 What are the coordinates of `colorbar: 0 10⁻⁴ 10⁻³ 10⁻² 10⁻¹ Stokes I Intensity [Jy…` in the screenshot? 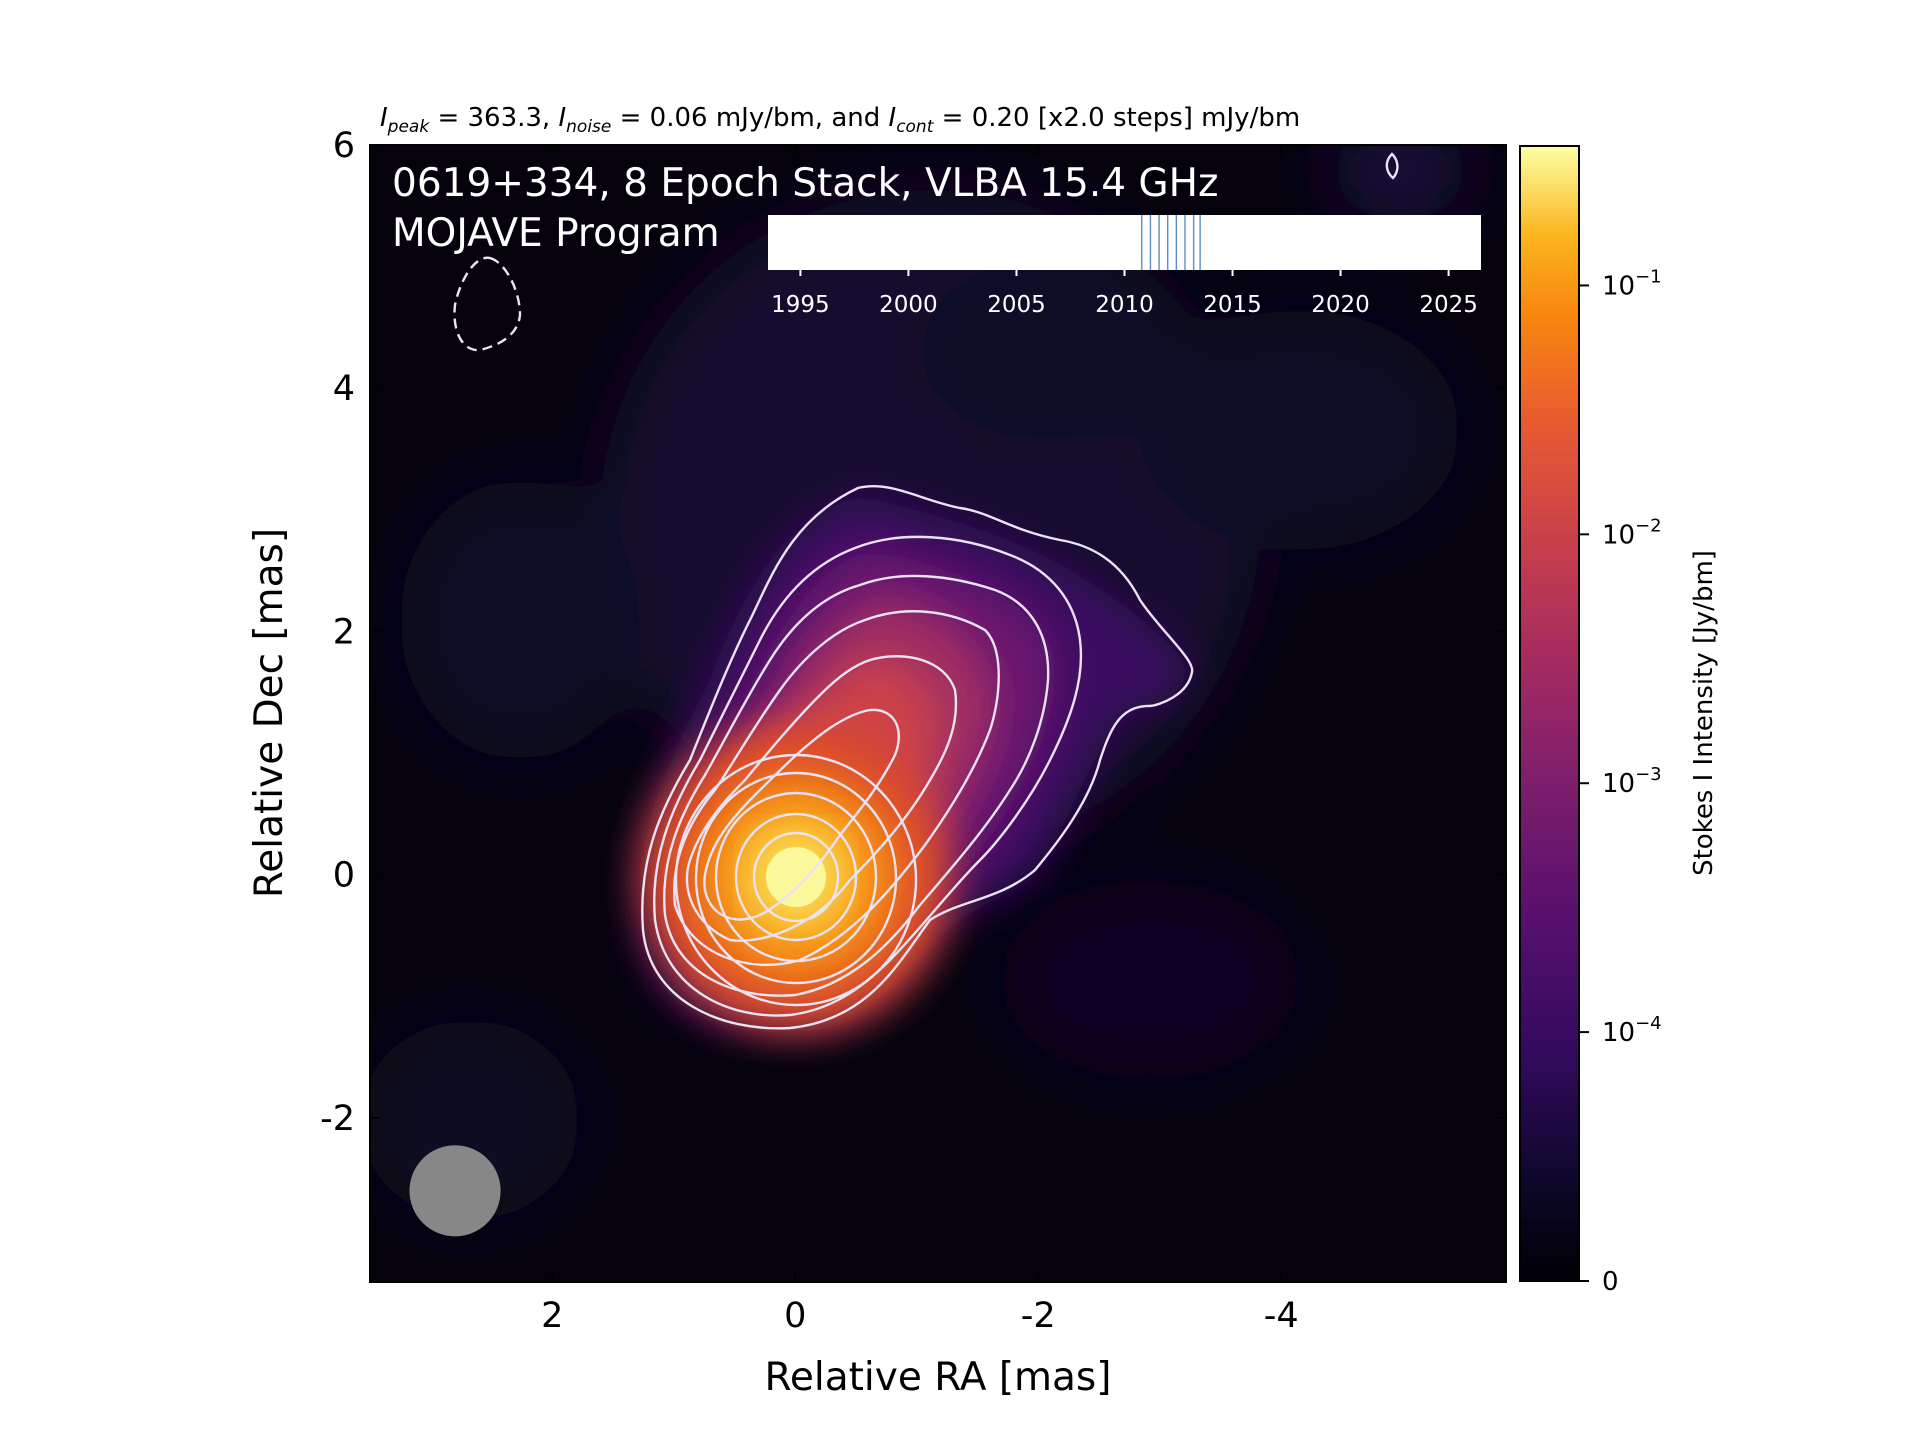 It's located at (1619, 721).